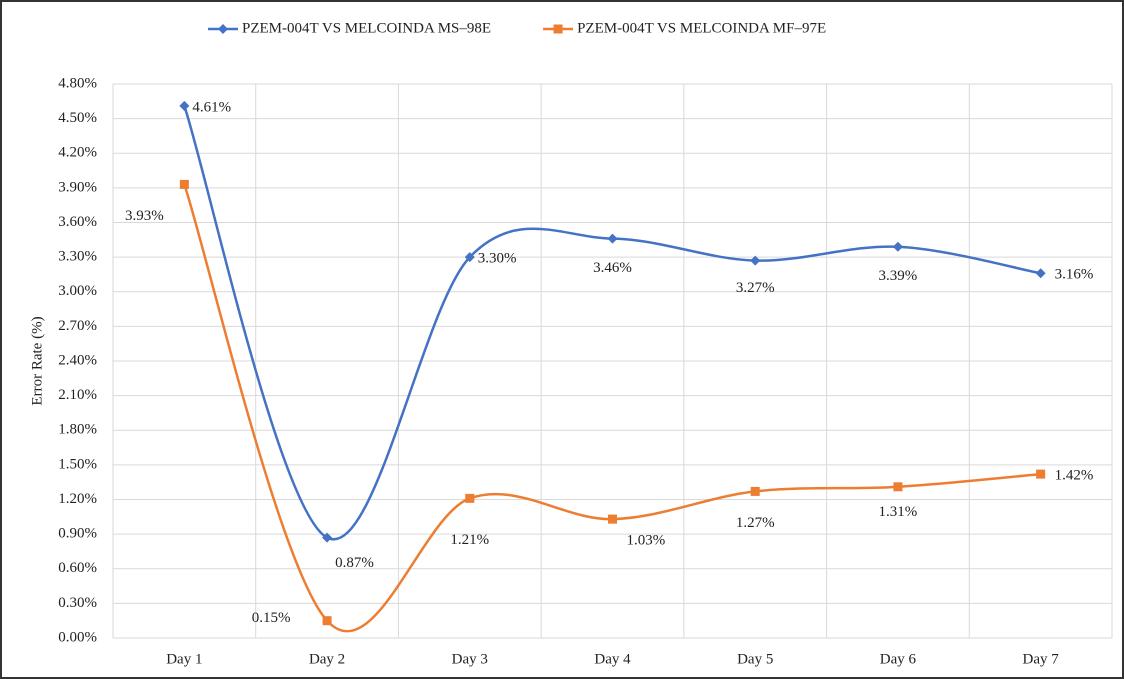 The width and height of the screenshot is (1124, 679). What do you see at coordinates (898, 659) in the screenshot?
I see `x-tick-label: Day 6` at bounding box center [898, 659].